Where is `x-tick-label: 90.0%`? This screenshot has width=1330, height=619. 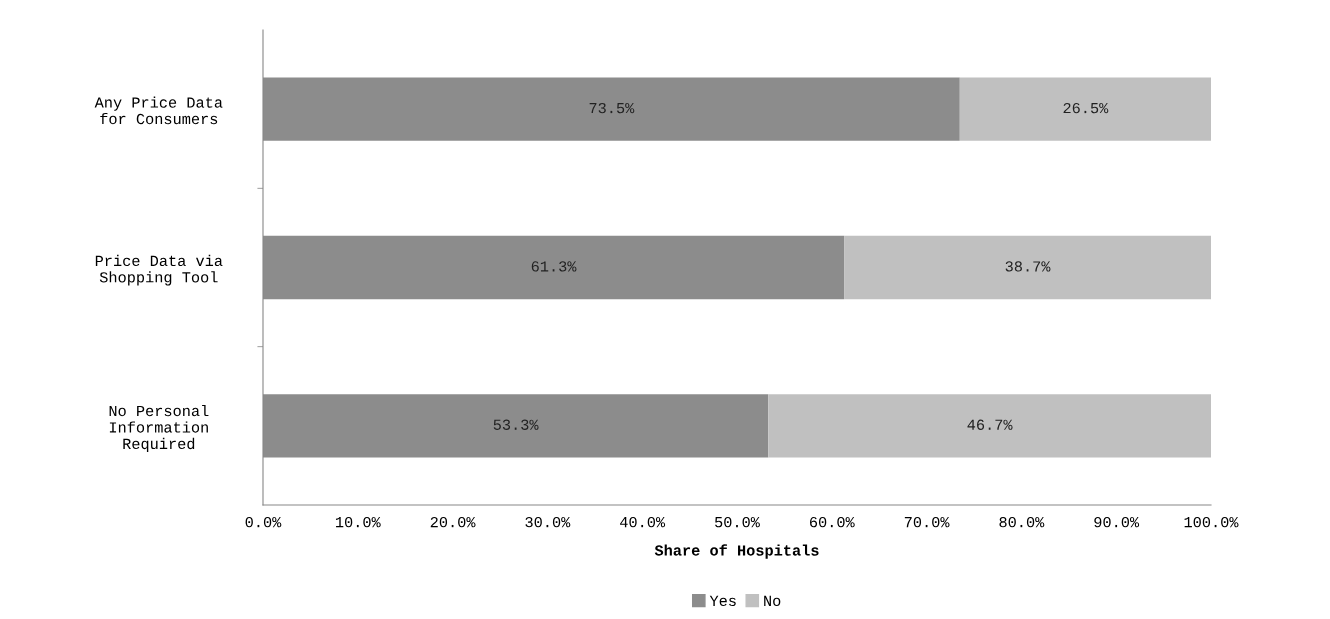
x-tick-label: 90.0% is located at coordinates (1117, 522).